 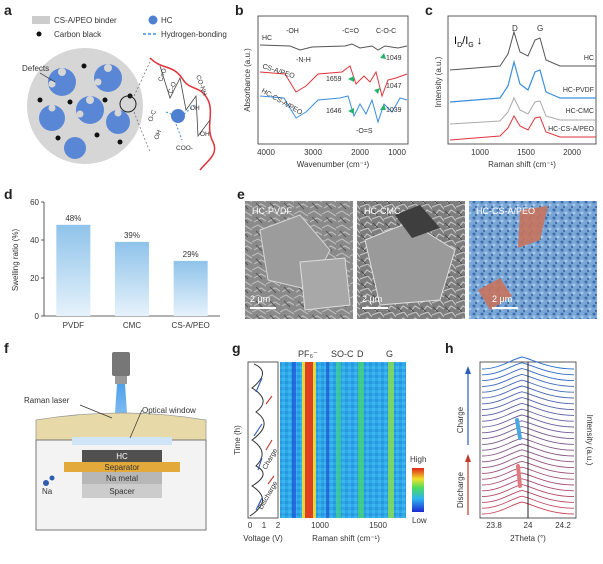 I want to click on raman-line-composite, so click(x=522, y=127).